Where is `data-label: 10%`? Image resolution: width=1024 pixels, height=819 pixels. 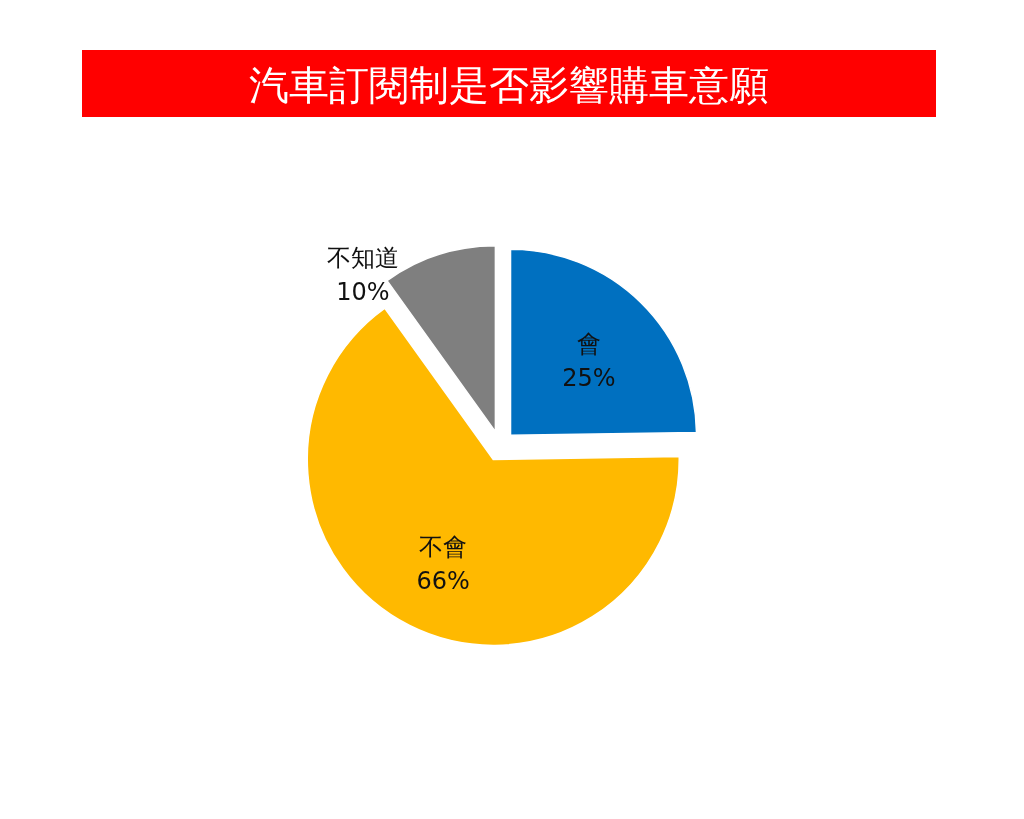 data-label: 10% is located at coordinates (363, 291).